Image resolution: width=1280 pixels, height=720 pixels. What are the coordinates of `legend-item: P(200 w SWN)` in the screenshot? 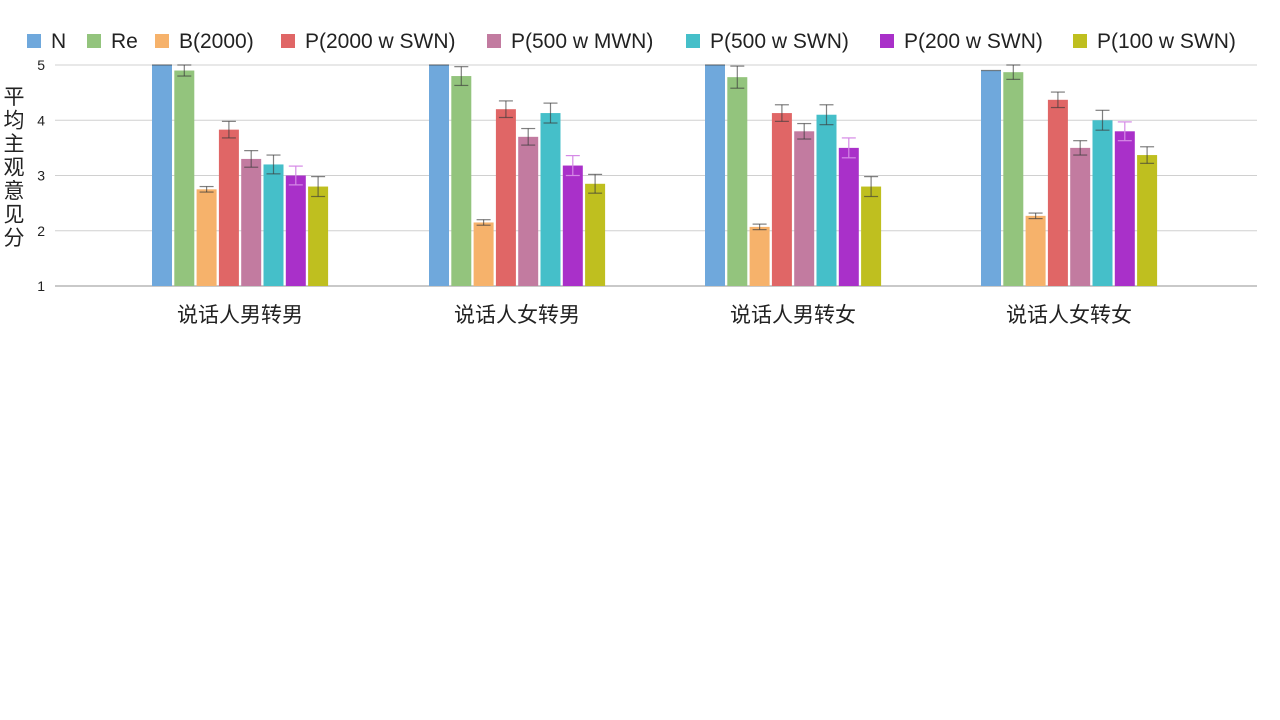 It's located at (961, 41).